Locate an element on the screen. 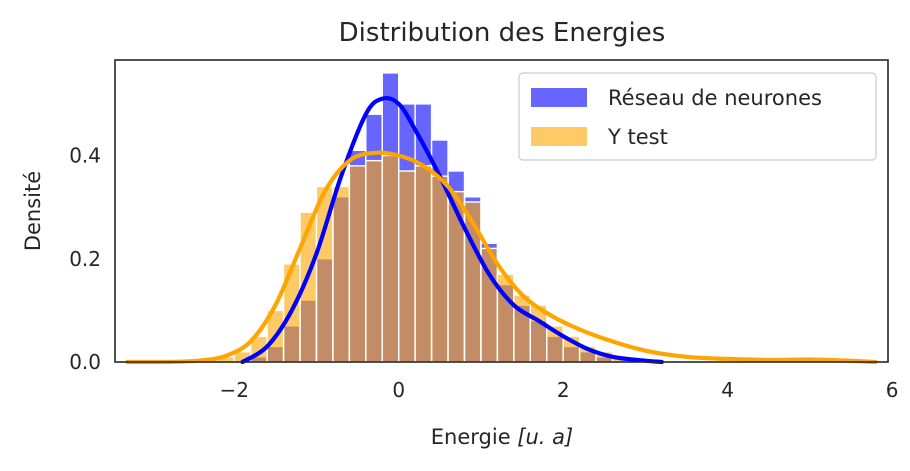 This screenshot has width=910, height=471. legend-swatch-y-test is located at coordinates (559, 136).